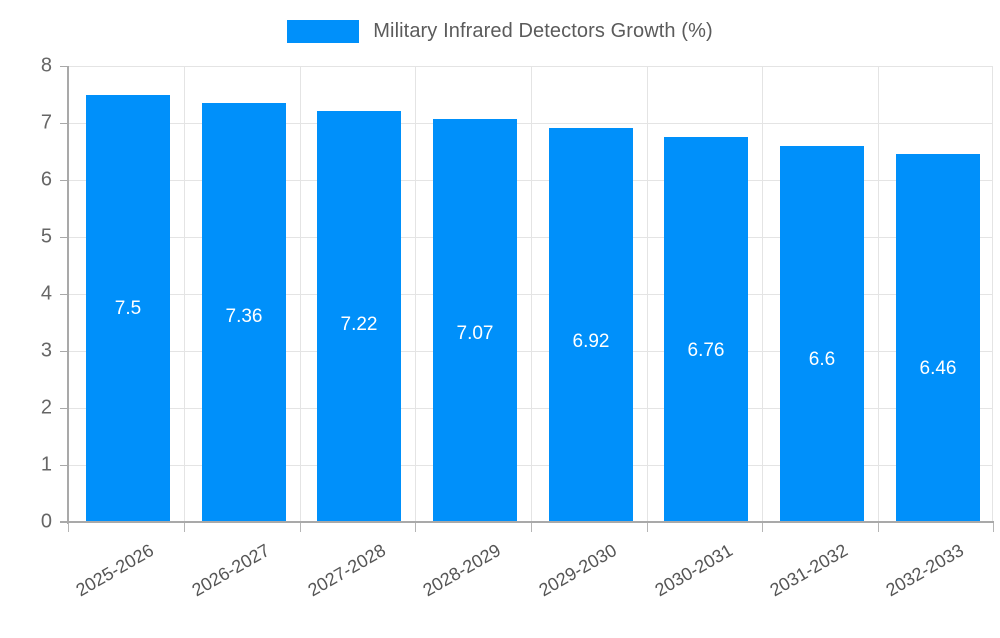 The width and height of the screenshot is (1000, 638). I want to click on y-tick-label: 5, so click(46, 236).